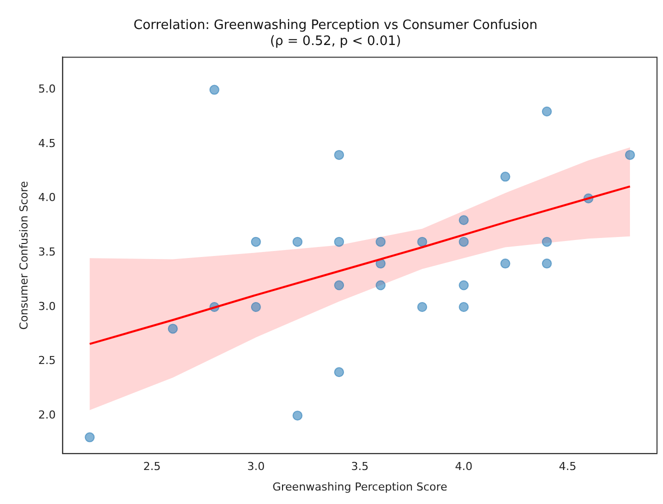 The width and height of the screenshot is (663, 504). Describe the element at coordinates (47, 415) in the screenshot. I see `y-tick-label: 2.0` at that location.